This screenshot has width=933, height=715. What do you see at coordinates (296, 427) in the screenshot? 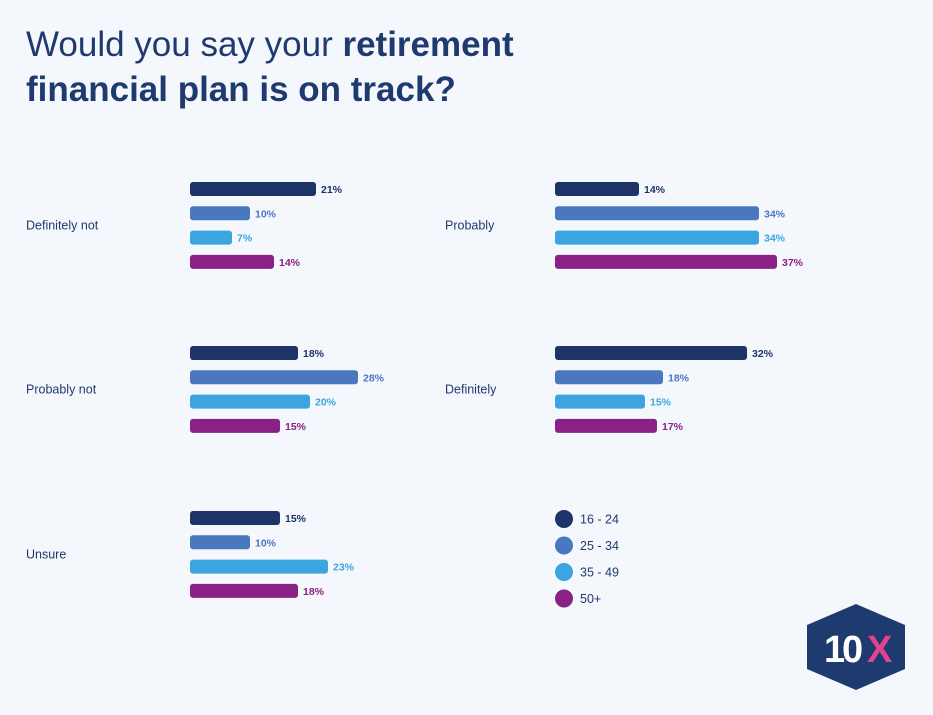
I see `data-label-probably-not-50: 15%` at bounding box center [296, 427].